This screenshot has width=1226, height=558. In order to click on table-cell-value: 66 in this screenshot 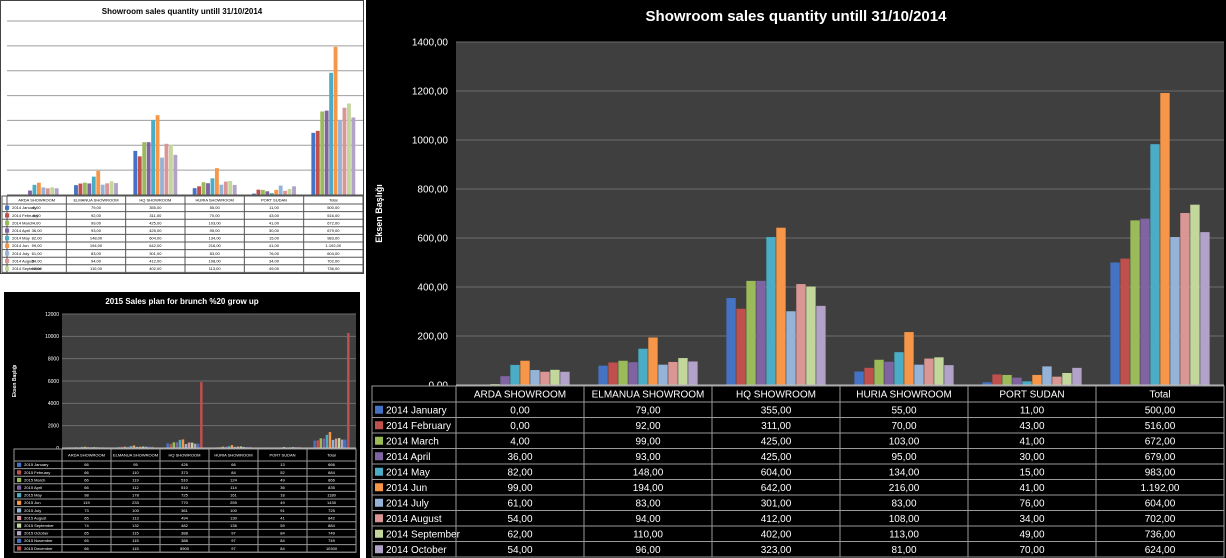, I will do `click(233, 464)`.